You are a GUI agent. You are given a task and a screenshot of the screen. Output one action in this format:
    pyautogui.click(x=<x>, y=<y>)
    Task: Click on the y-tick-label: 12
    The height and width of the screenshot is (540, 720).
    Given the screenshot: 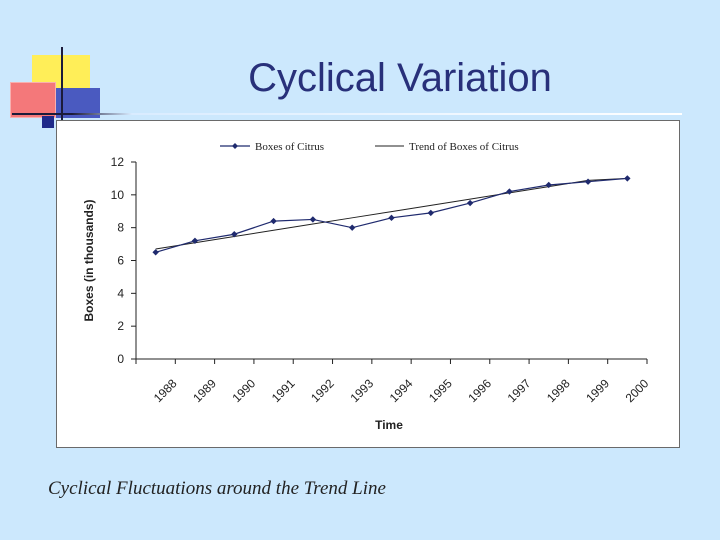 What is the action you would take?
    pyautogui.click(x=118, y=162)
    